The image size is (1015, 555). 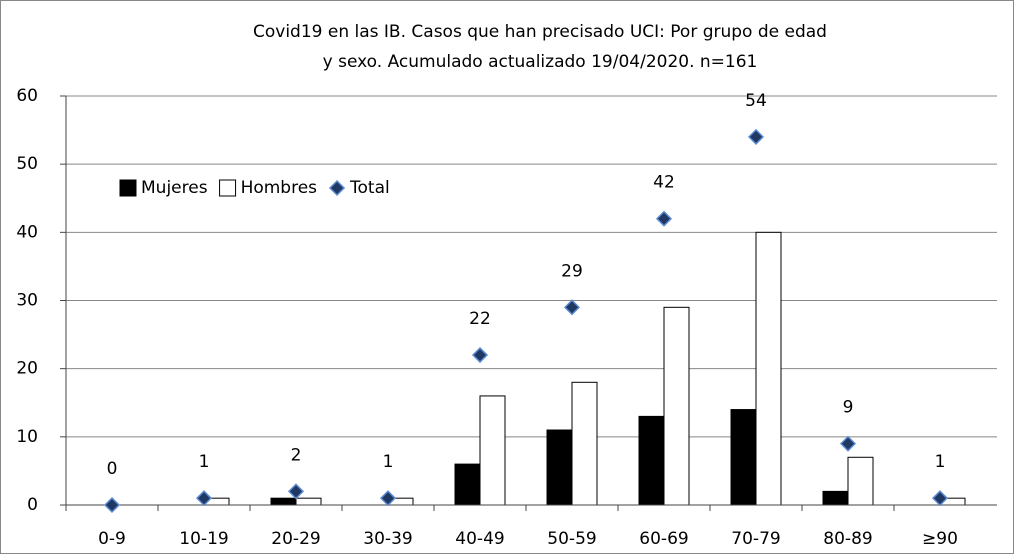 What do you see at coordinates (27, 301) in the screenshot?
I see `y-tick-label: 30` at bounding box center [27, 301].